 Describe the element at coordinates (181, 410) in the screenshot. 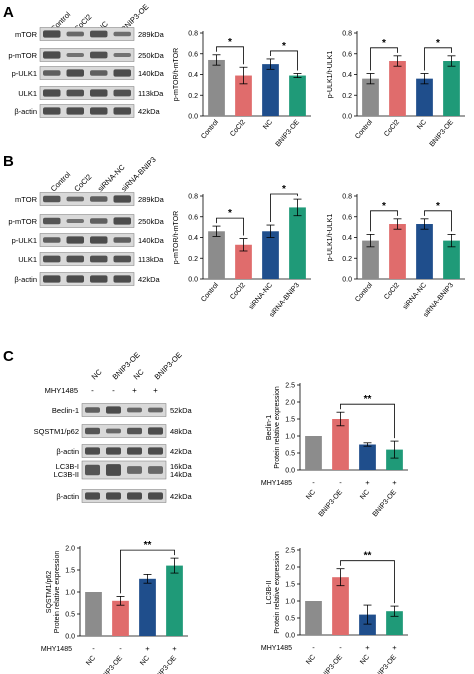

I see `blot-size-label: 52kDa` at that location.